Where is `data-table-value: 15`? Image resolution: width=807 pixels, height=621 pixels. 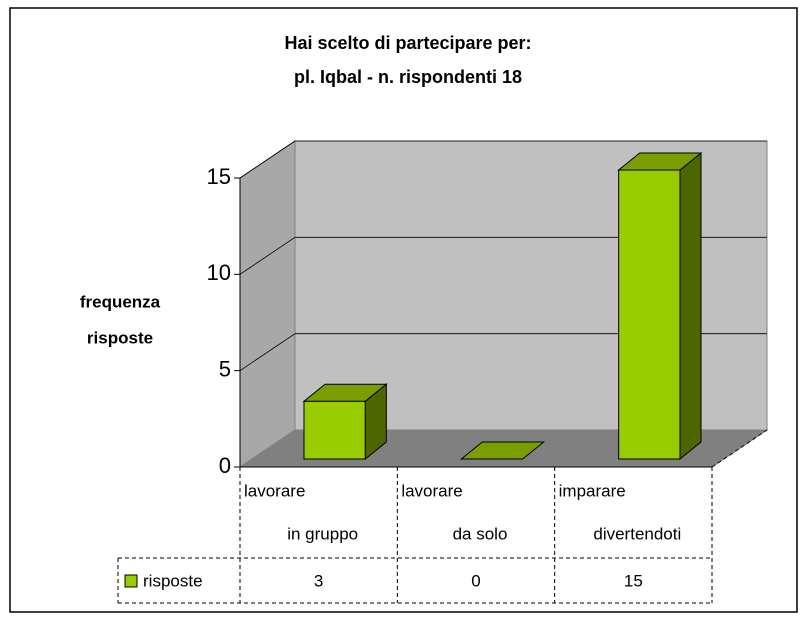 data-table-value: 15 is located at coordinates (633, 580).